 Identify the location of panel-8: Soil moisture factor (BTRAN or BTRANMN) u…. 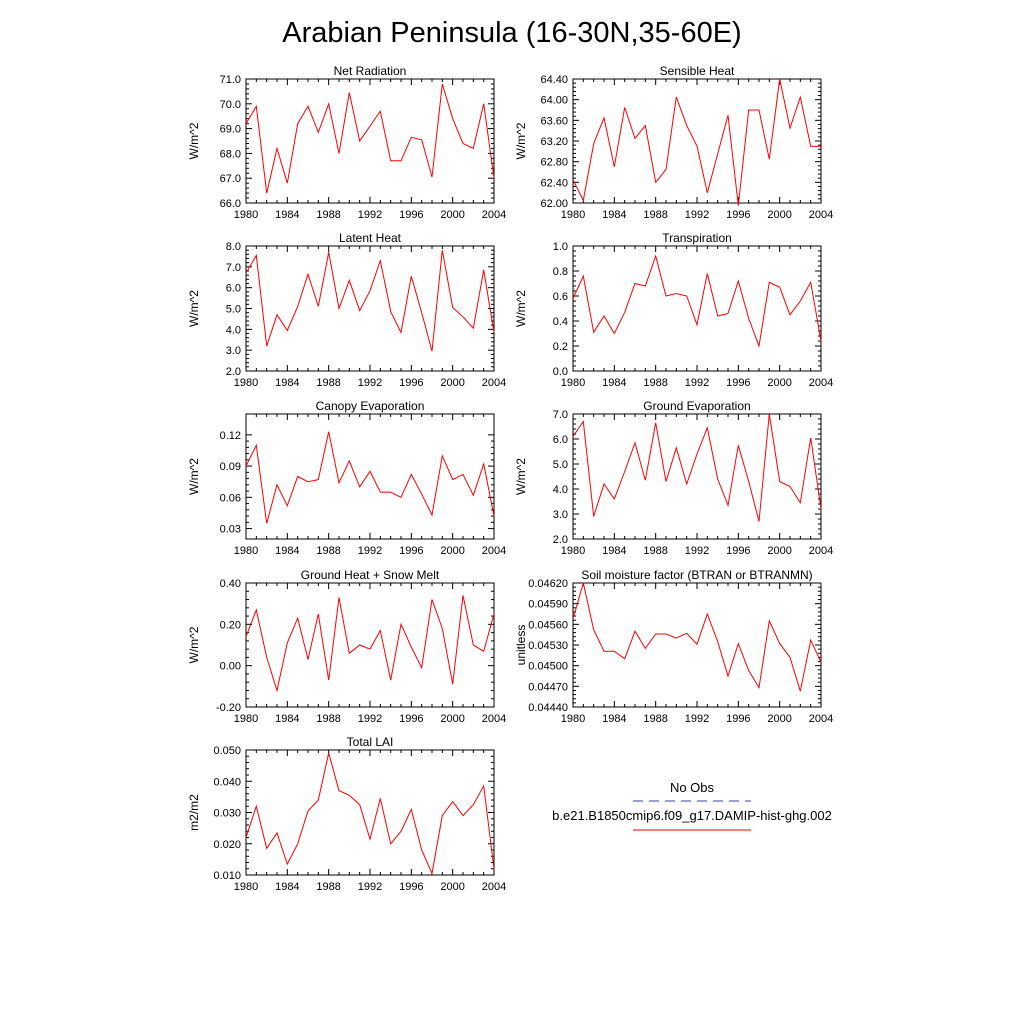
(673, 646).